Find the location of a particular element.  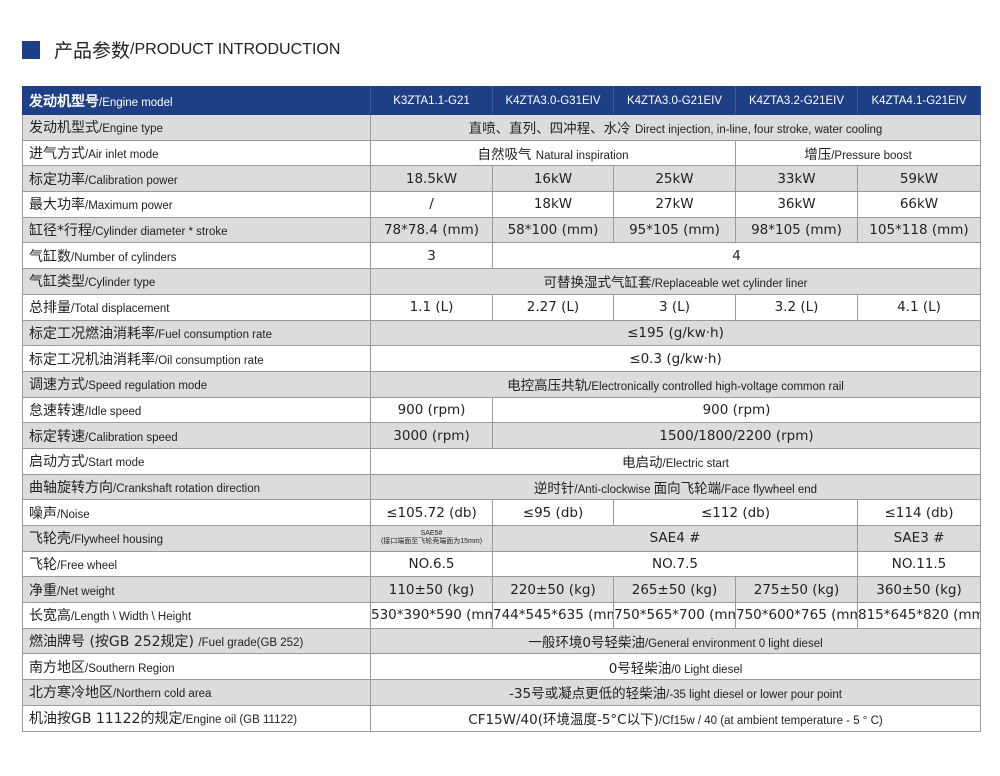

value-cell: 275±50 (kg) is located at coordinates (796, 590).